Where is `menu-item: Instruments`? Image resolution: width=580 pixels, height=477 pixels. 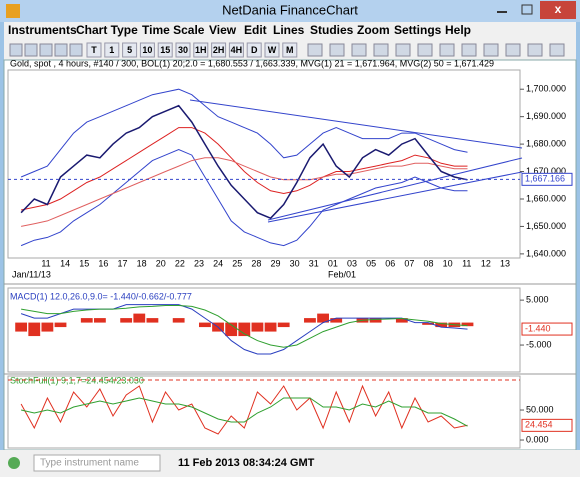 menu-item: Instruments is located at coordinates (42, 30).